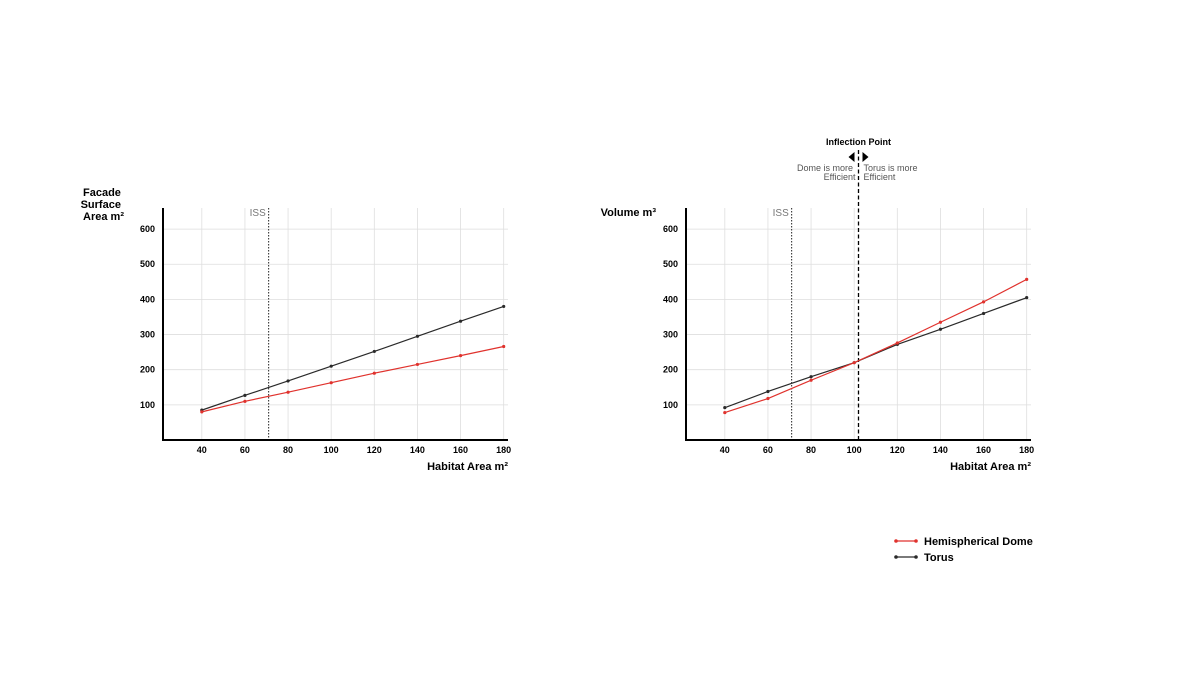 This screenshot has height=680, width=1200. I want to click on inflection-title: Inflection Point, so click(858, 142).